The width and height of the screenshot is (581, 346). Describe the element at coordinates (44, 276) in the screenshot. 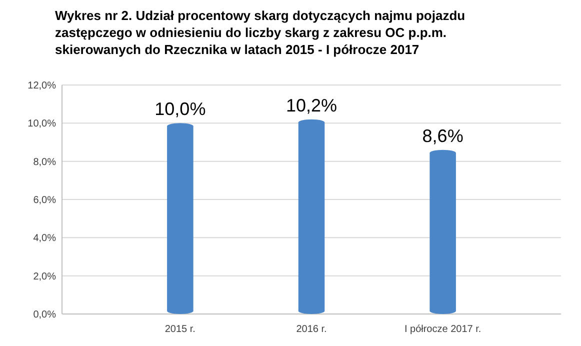

I see `y-tick-label: 2,0%` at that location.